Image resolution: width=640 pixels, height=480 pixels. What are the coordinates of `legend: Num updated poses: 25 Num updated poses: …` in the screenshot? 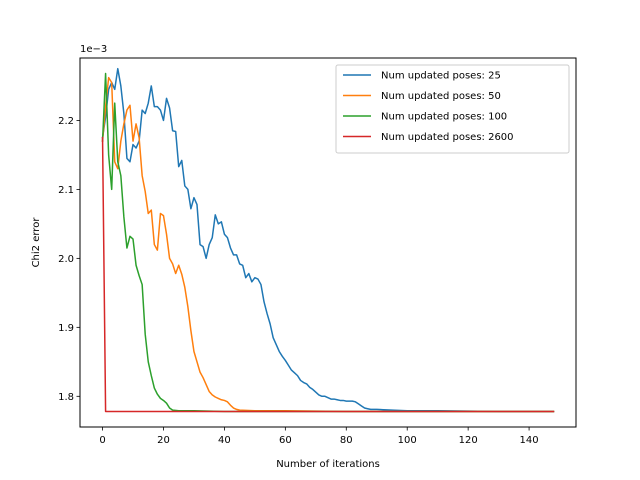 It's located at (452, 109).